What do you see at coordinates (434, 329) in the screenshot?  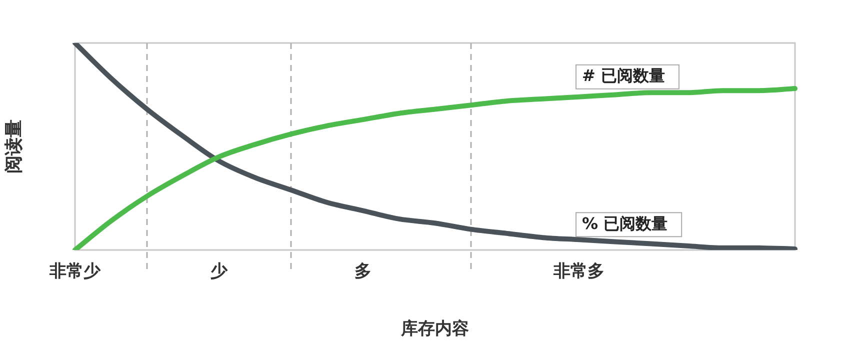 I see `x-axis-title: 库存内容` at bounding box center [434, 329].